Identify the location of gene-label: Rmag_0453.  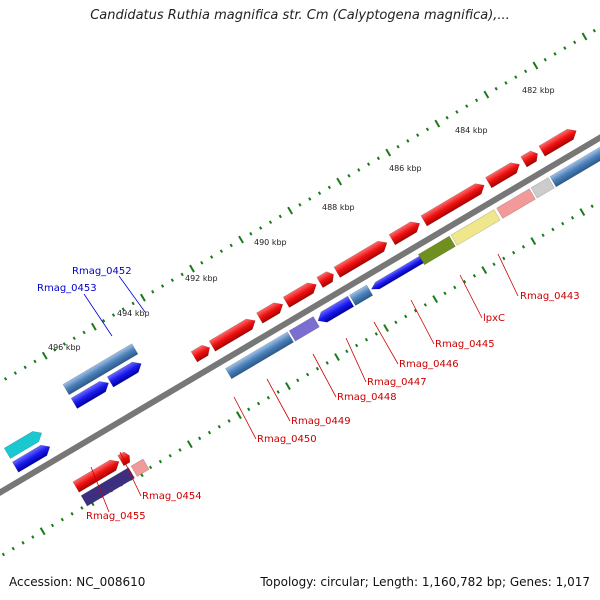
(67, 288).